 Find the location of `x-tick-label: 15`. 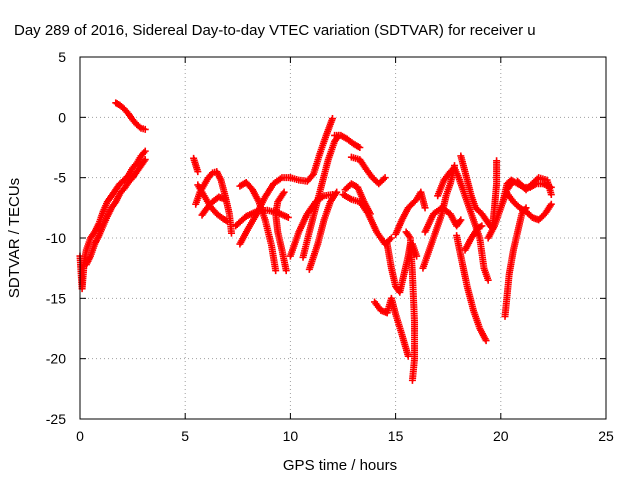

x-tick-label: 15 is located at coordinates (396, 436).